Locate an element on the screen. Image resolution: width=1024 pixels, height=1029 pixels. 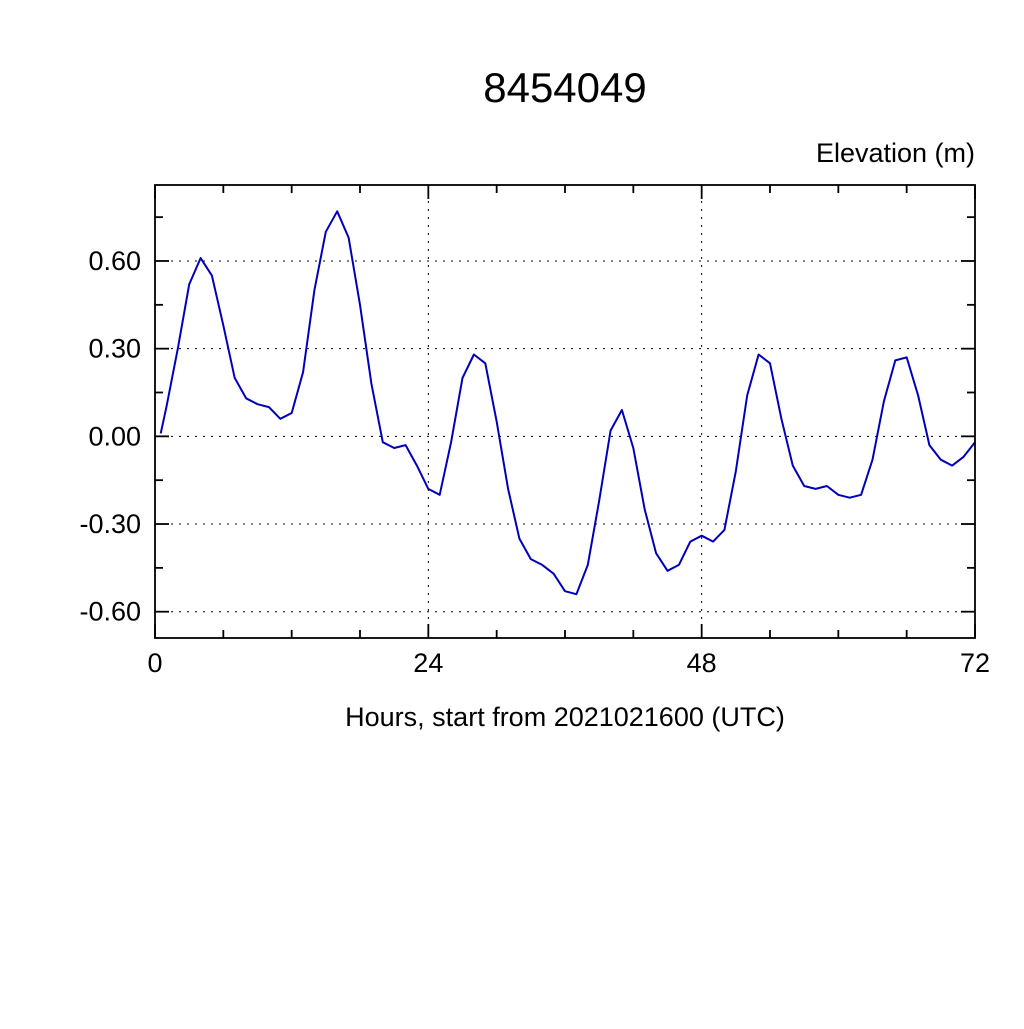
x-axis-title: Hours, start from 2021021600 (UTC) is located at coordinates (565, 717).